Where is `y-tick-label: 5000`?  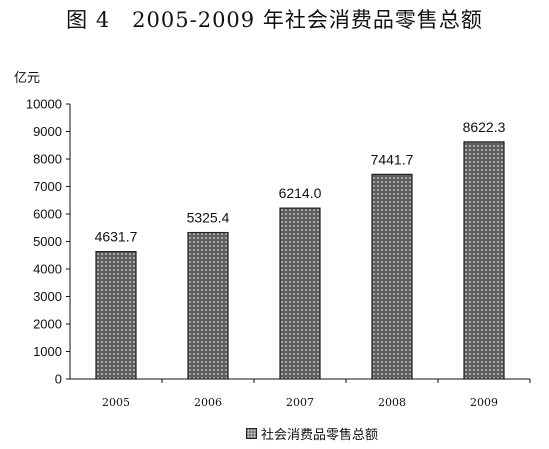 y-tick-label: 5000 is located at coordinates (47, 241).